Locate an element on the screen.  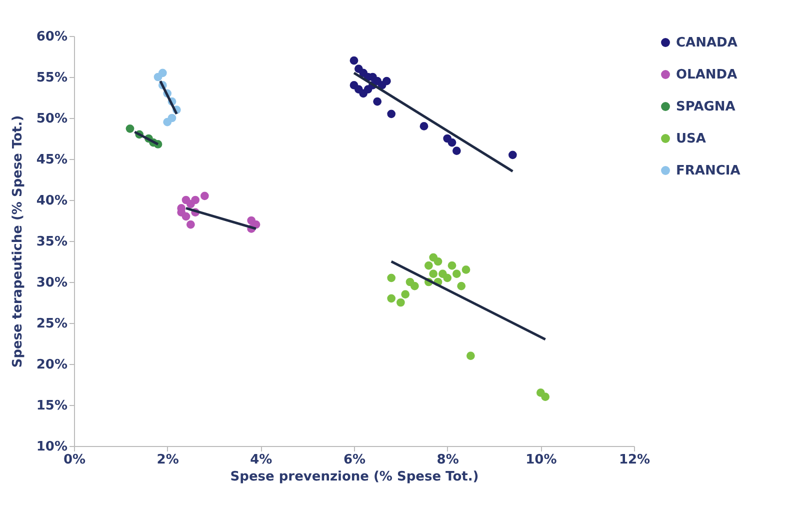
y-tick-label: 40% is located at coordinates (52, 201).